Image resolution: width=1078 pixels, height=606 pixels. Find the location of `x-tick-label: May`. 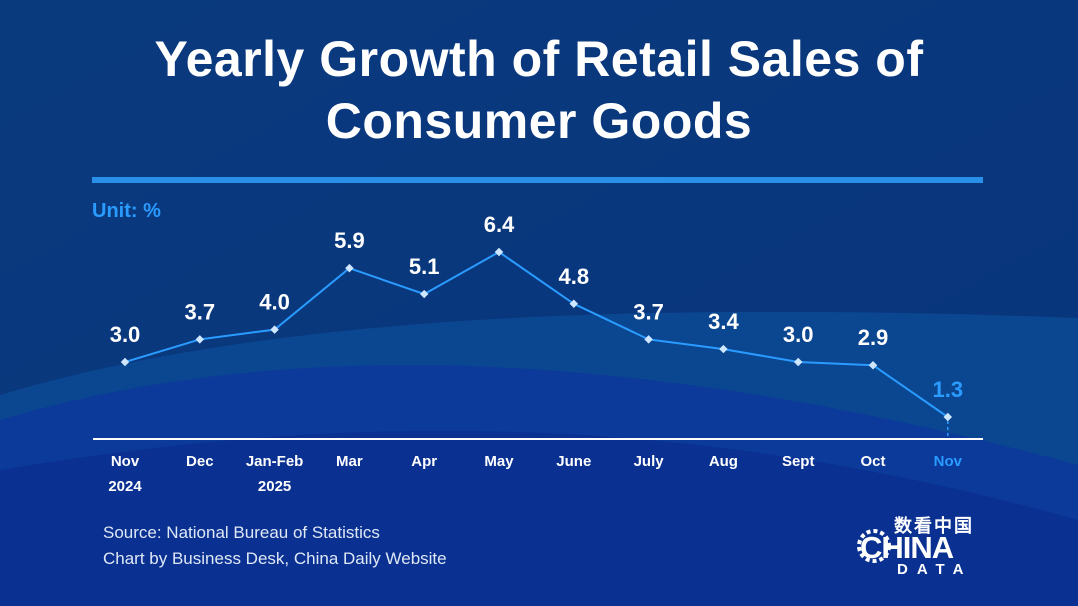

x-tick-label: May is located at coordinates (499, 461).